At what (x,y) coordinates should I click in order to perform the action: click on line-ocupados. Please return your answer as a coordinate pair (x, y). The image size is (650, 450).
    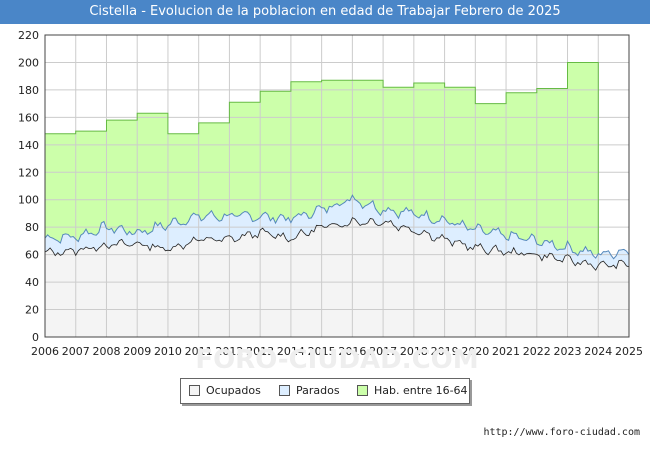
    Looking at the image, I should click on (337, 244).